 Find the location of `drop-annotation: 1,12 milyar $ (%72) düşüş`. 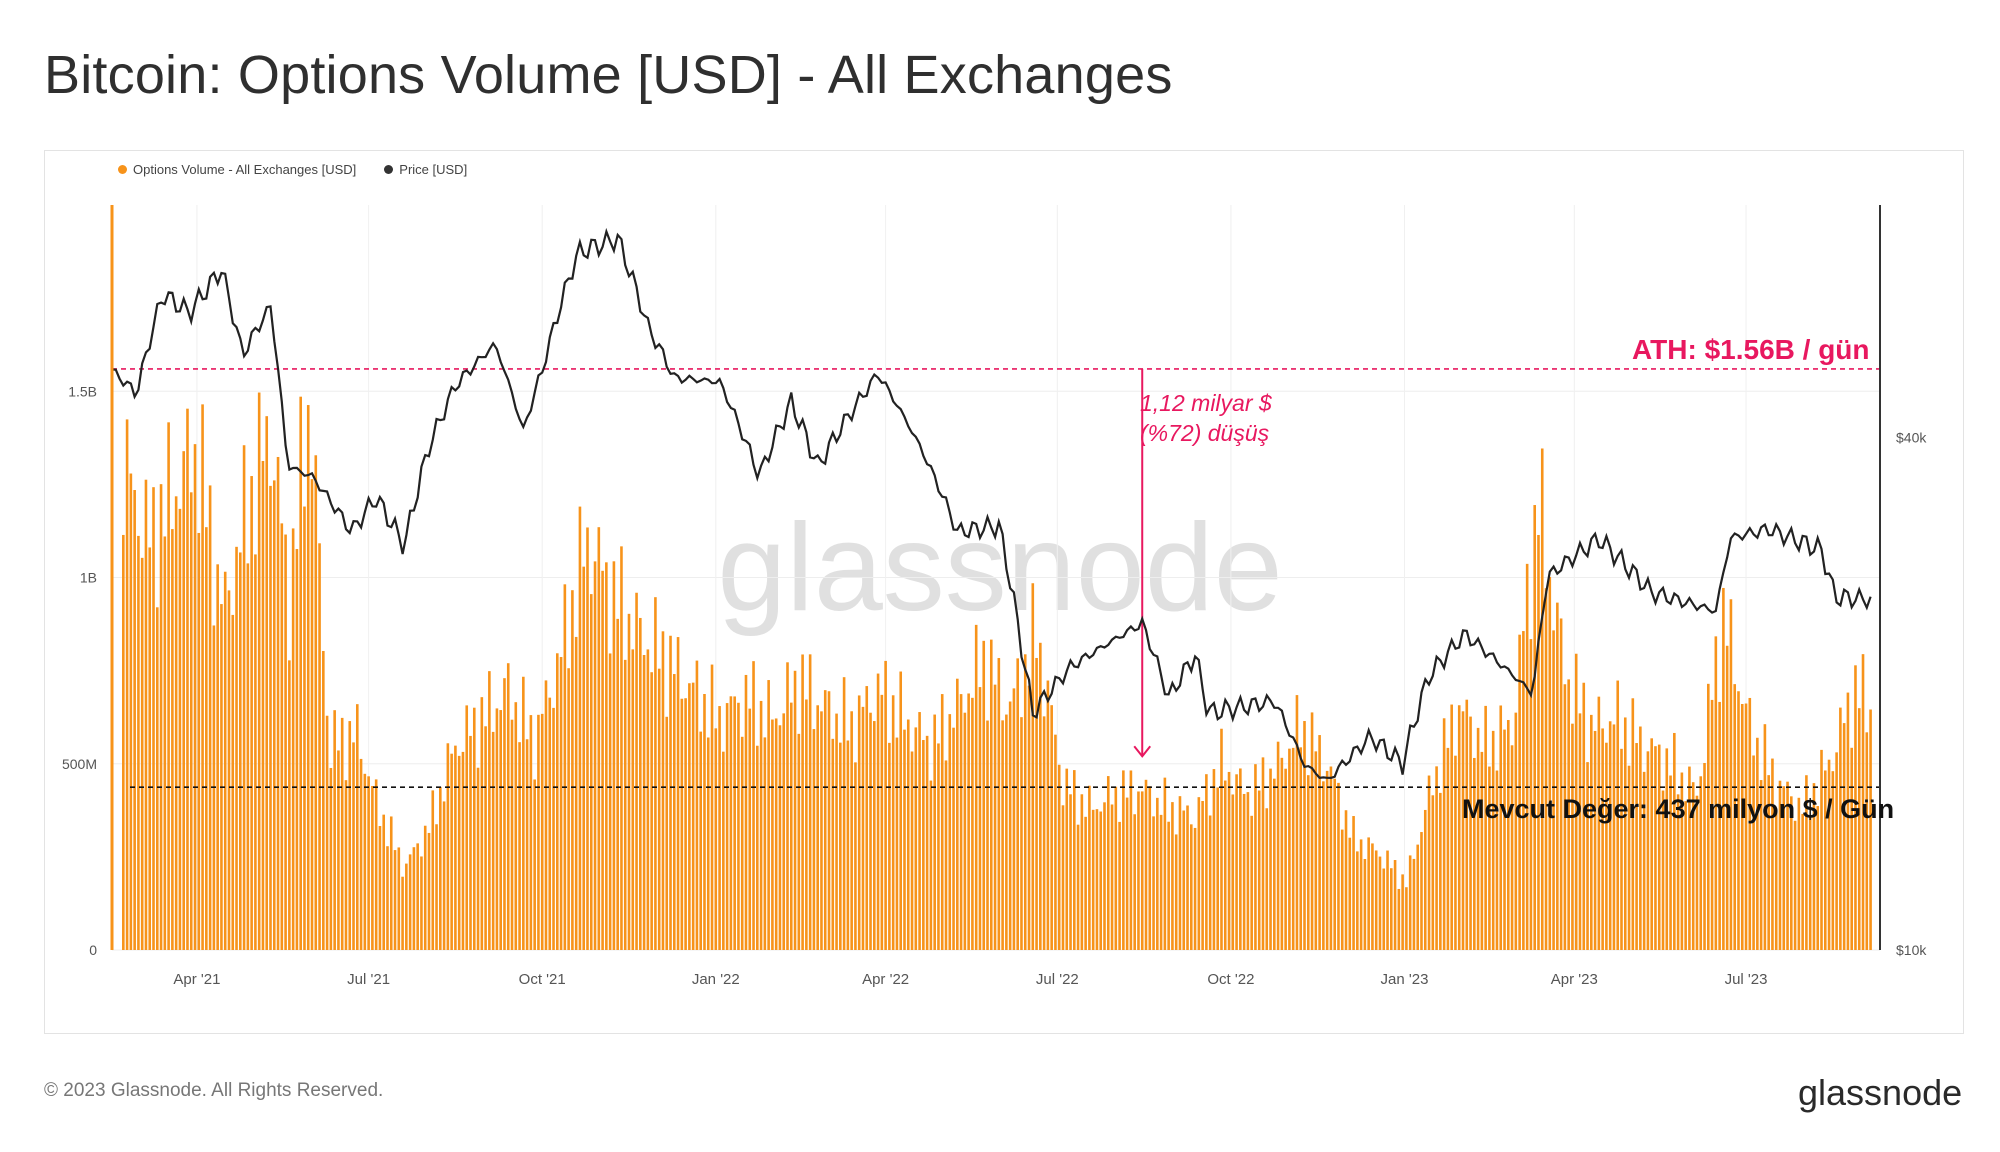

drop-annotation: 1,12 milyar $ (%72) düşüş is located at coordinates (1206, 418).